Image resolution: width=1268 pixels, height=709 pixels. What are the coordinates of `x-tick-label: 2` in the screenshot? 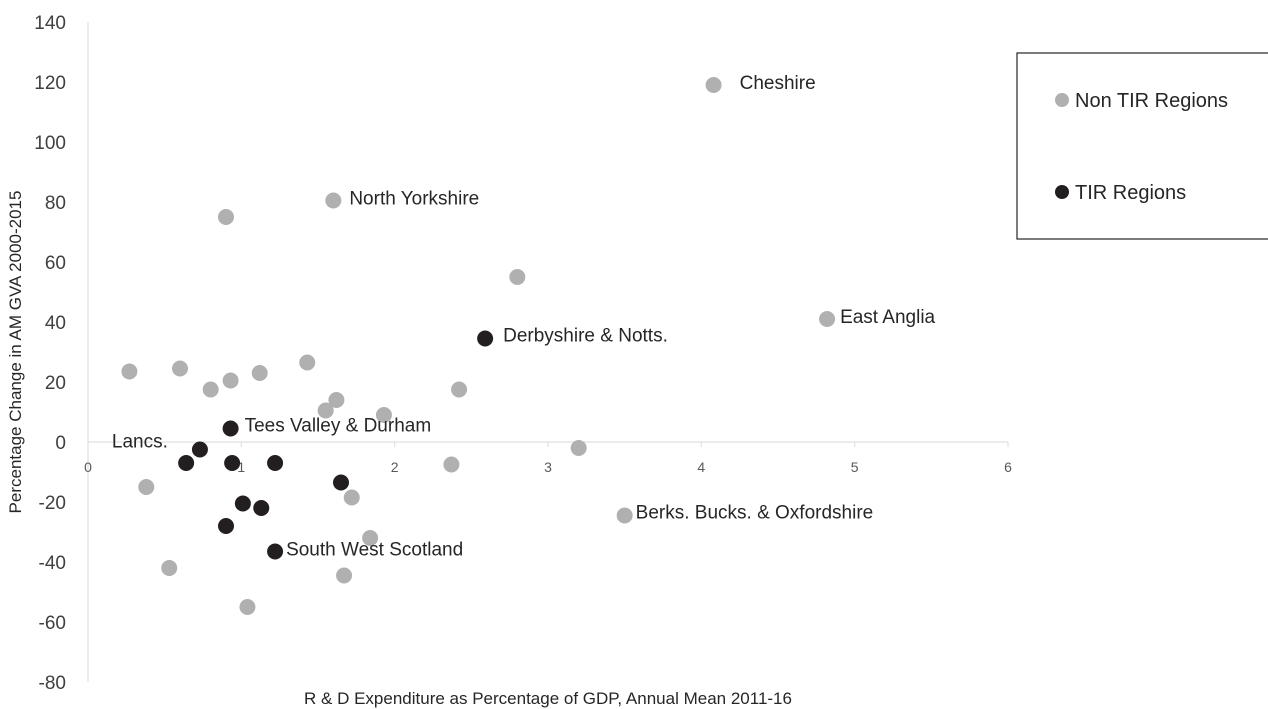 It's located at (395, 467).